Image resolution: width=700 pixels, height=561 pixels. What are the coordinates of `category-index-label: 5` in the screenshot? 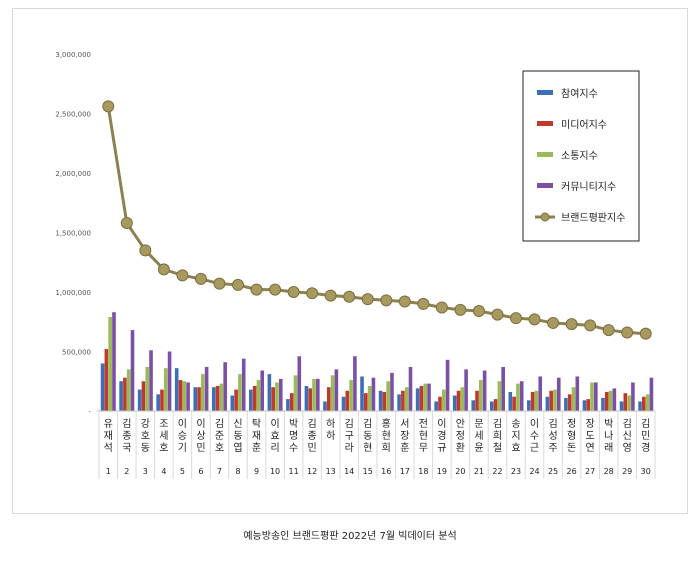 It's located at (182, 471).